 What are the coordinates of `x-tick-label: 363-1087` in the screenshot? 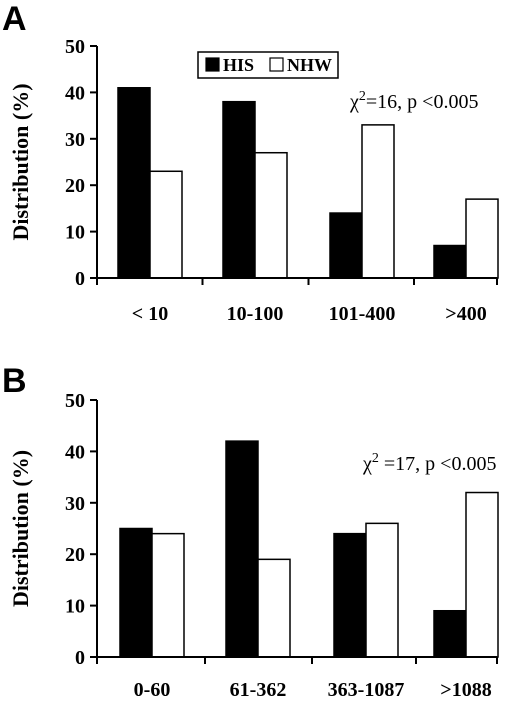 It's located at (366, 690).